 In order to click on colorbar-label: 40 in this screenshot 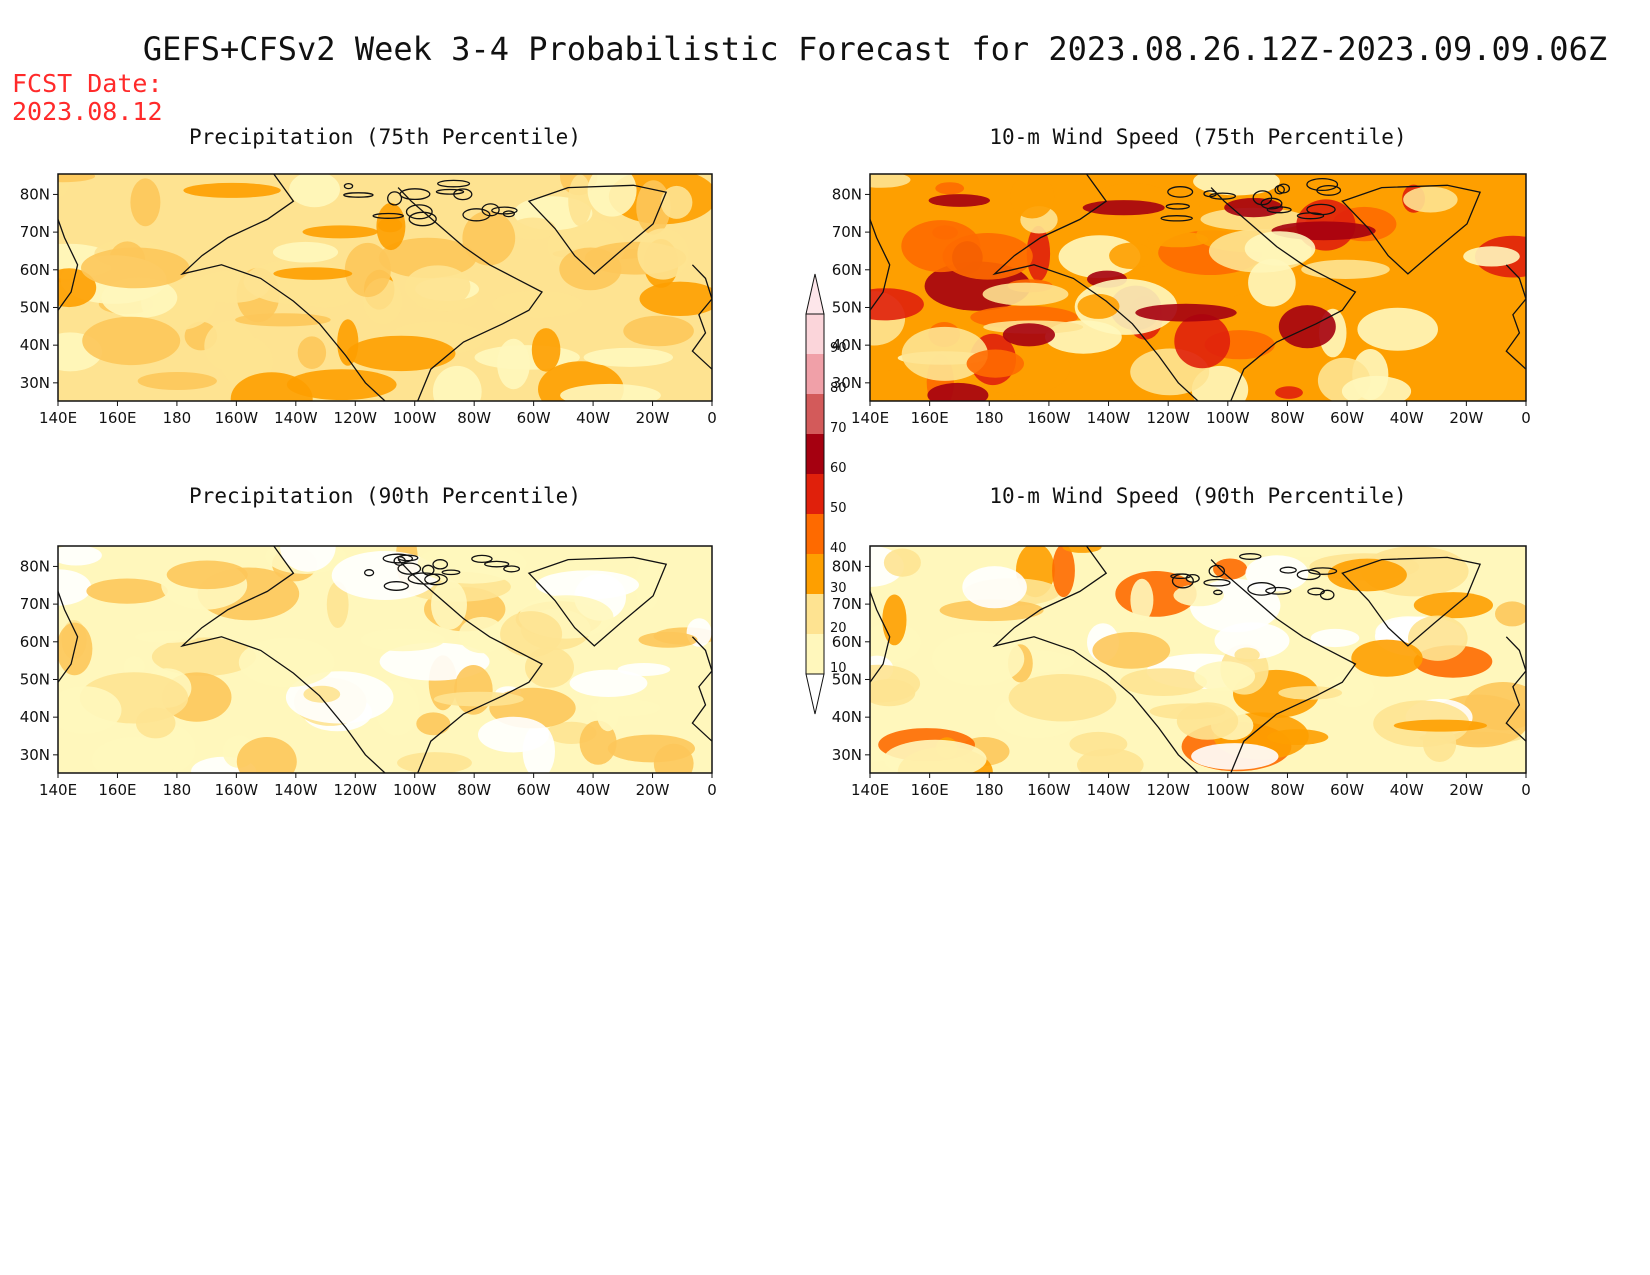, I will do `click(838, 548)`.